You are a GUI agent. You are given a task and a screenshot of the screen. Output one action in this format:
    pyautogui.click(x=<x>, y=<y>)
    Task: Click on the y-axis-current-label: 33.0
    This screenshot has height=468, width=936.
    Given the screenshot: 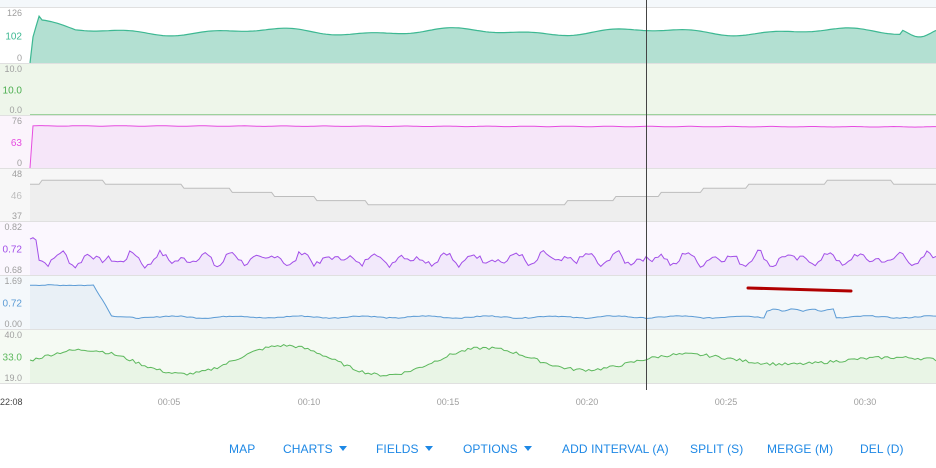 What is the action you would take?
    pyautogui.click(x=13, y=358)
    